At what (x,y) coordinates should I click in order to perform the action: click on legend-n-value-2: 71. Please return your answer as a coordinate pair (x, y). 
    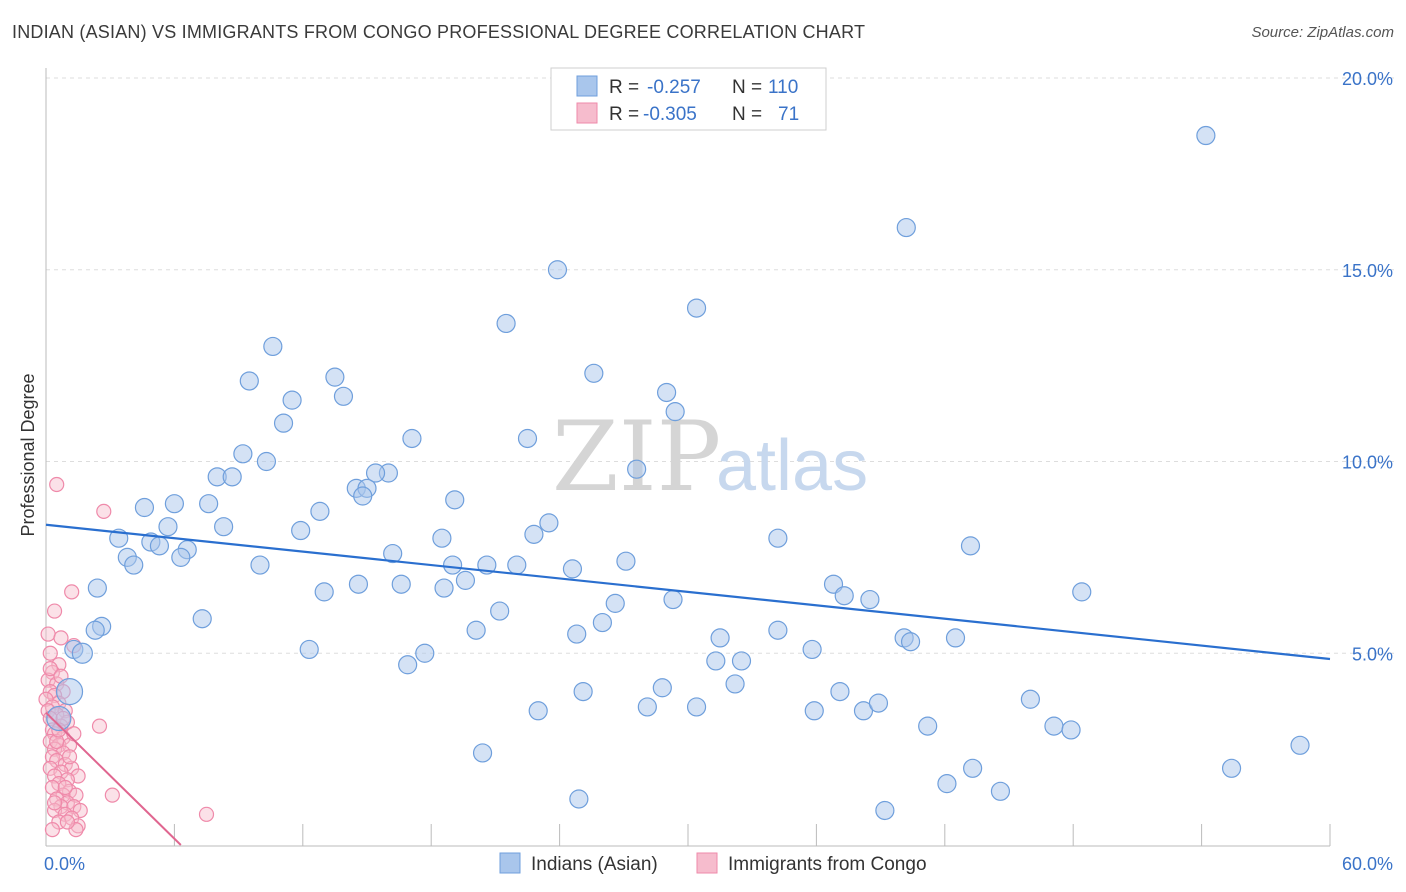
    Looking at the image, I should click on (788, 114).